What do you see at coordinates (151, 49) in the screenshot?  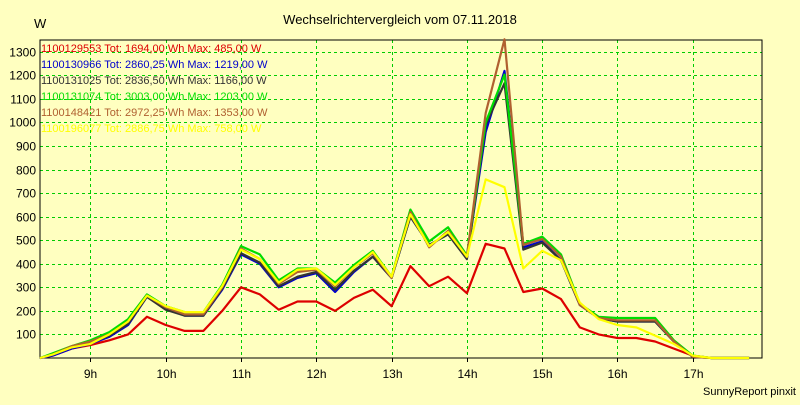 I see `legend-entry-1: 1100129553 Tot: 1694,00 Wh Max: 485,00 W` at bounding box center [151, 49].